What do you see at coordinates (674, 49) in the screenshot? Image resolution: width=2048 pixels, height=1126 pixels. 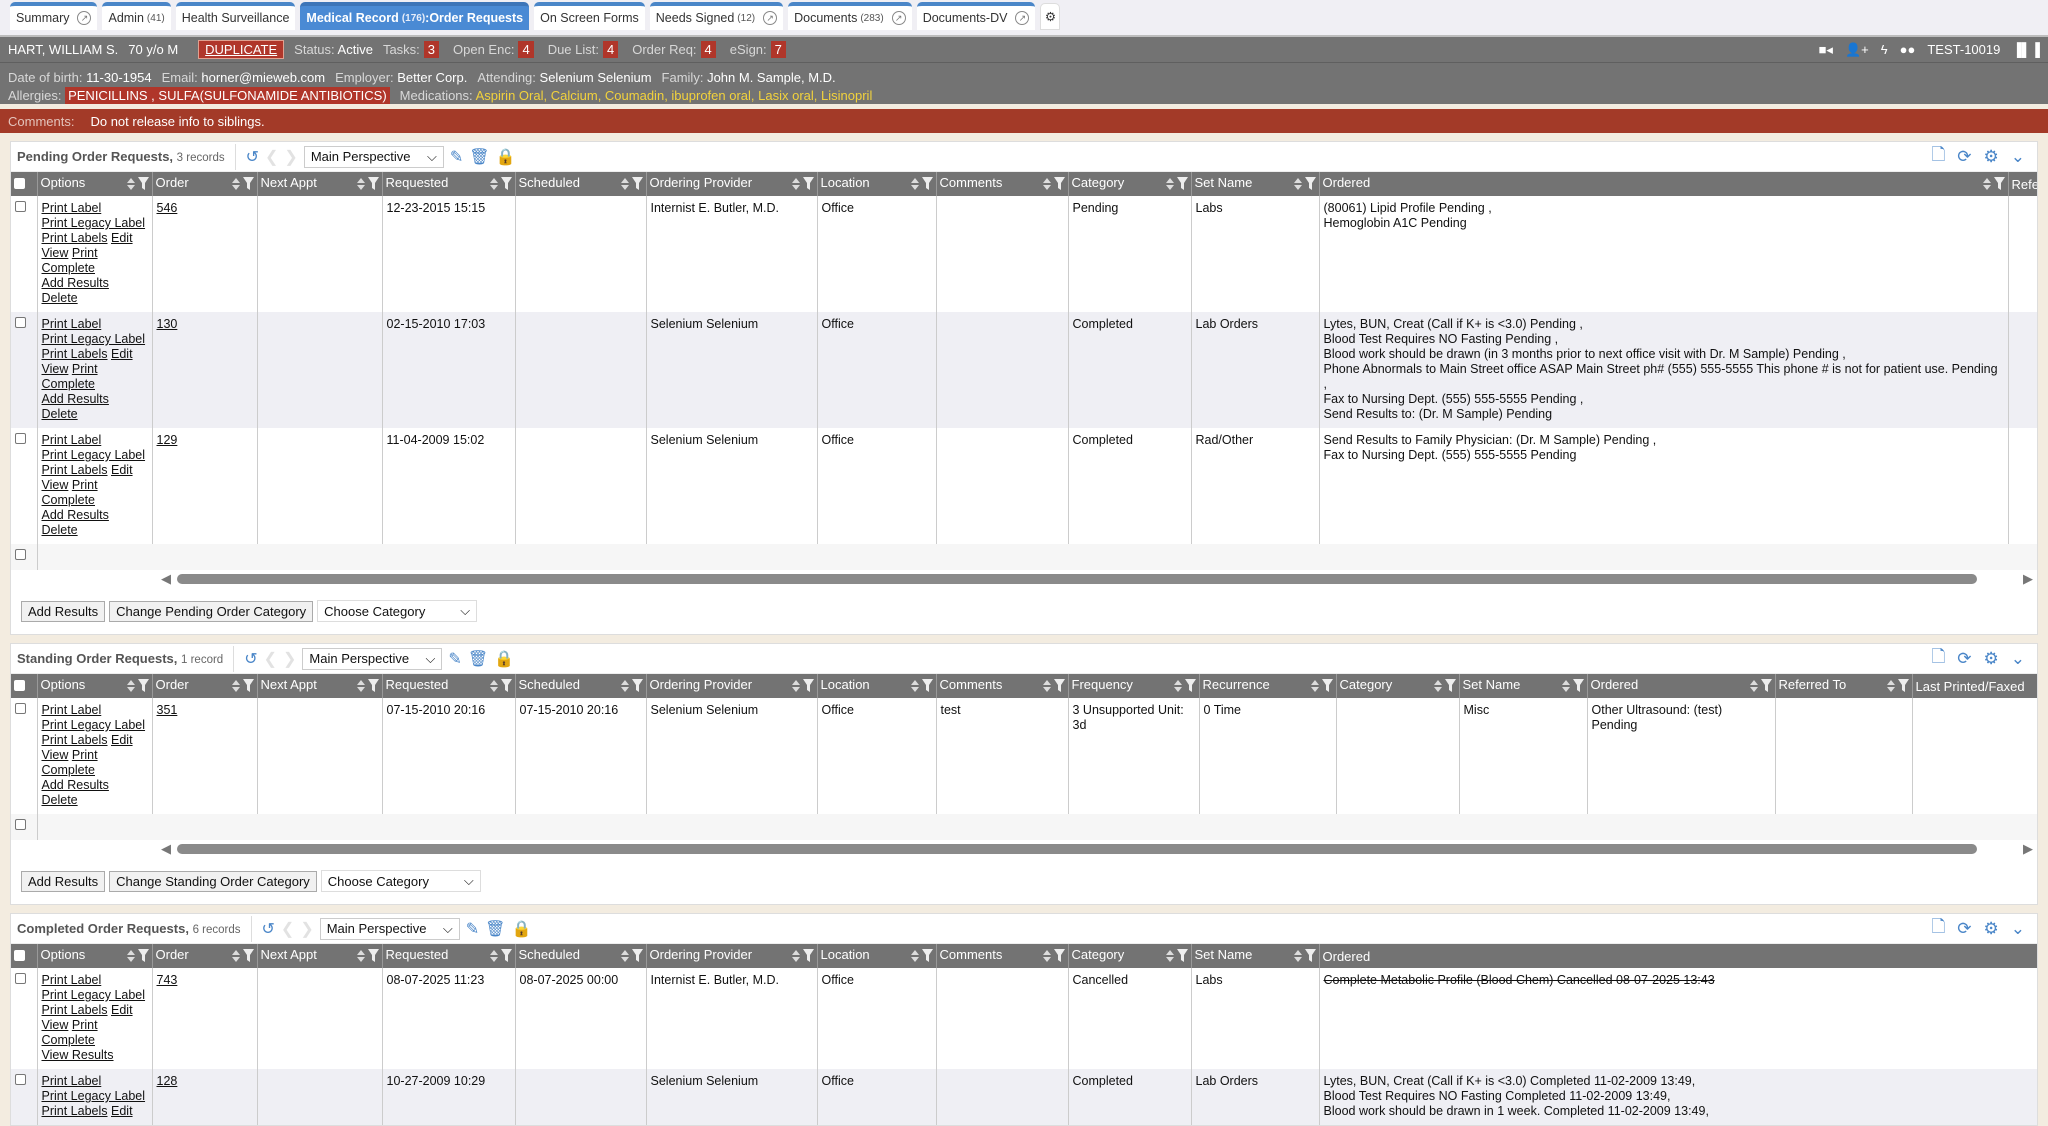 I see `counter-orderreq: Order Req: 4` at bounding box center [674, 49].